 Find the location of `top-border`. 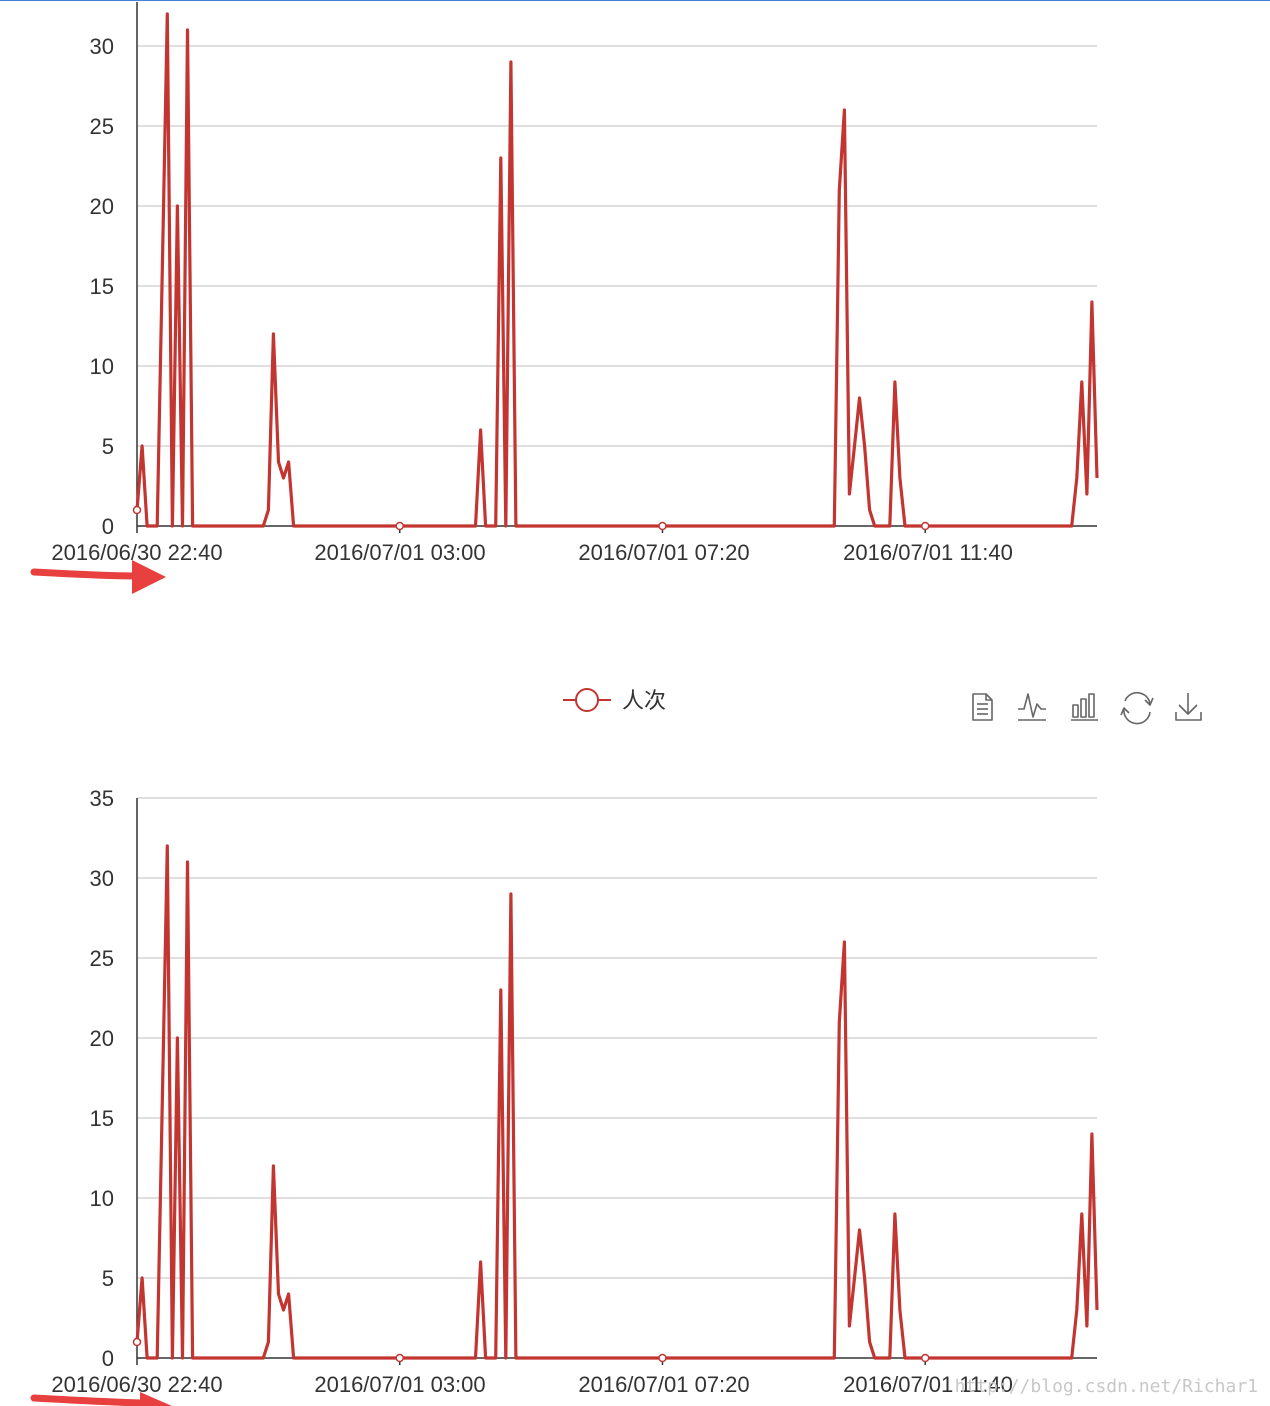

top-border is located at coordinates (635, 0).